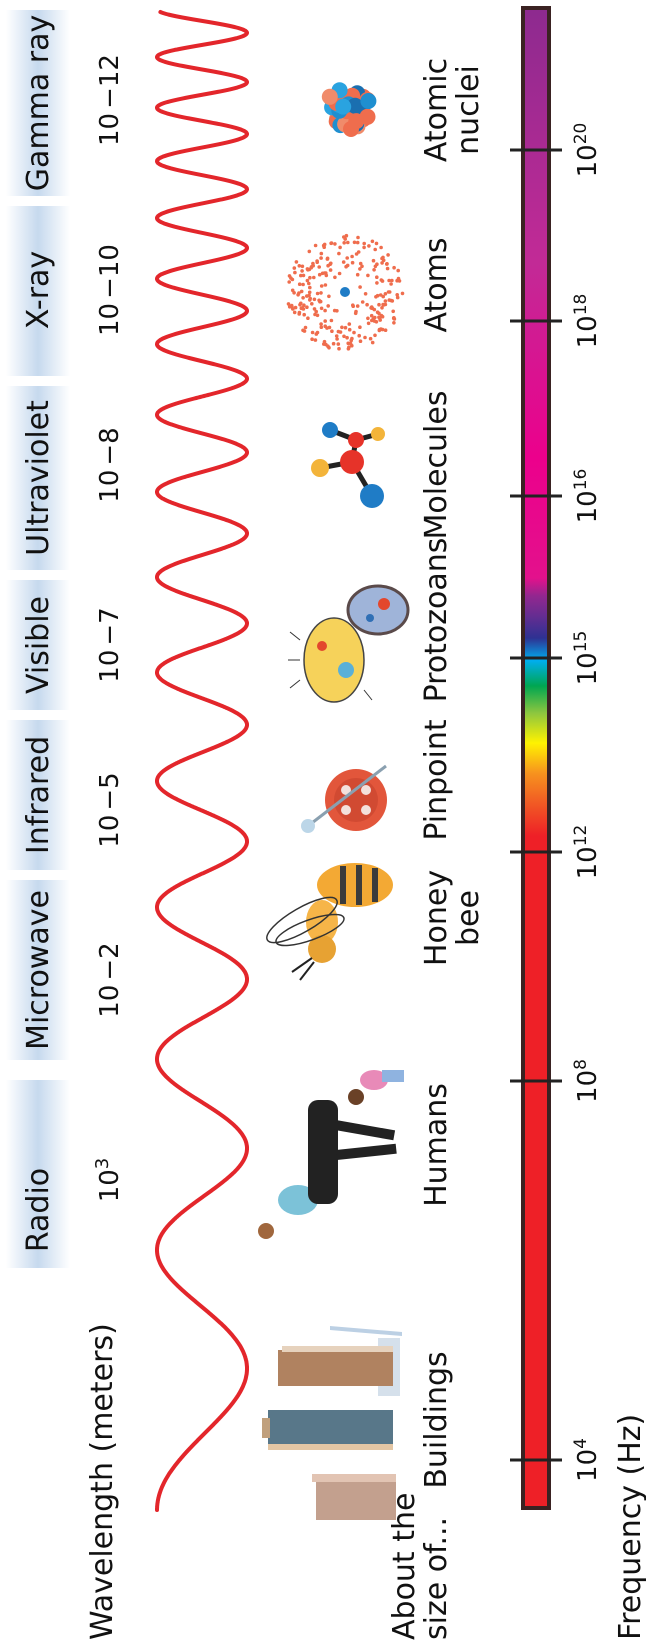 The width and height of the screenshot is (646, 1648). Describe the element at coordinates (344, 798) in the screenshot. I see `pinpoint-icon` at that location.